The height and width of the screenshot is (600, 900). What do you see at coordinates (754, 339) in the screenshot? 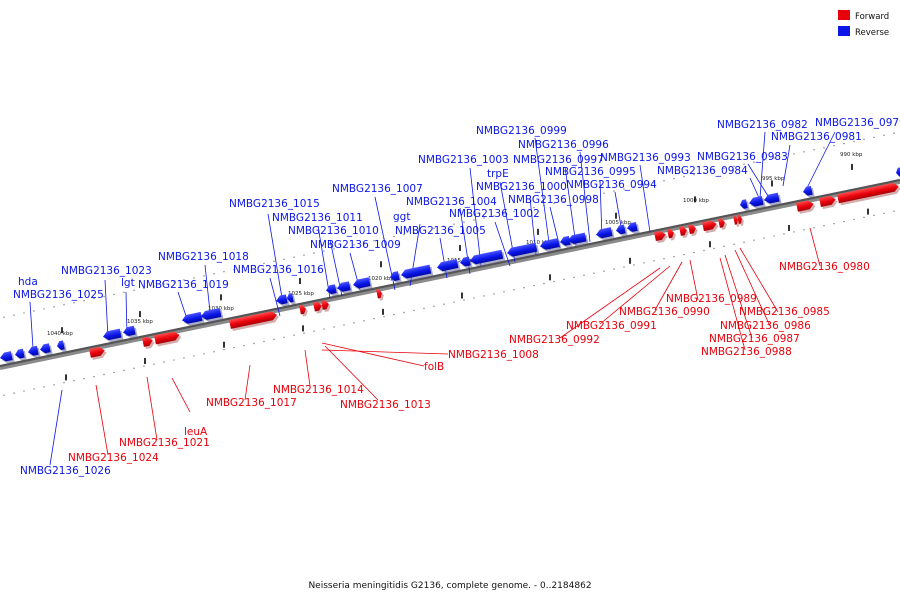
I see `gene-label: NMBG2136_0987` at bounding box center [754, 339].